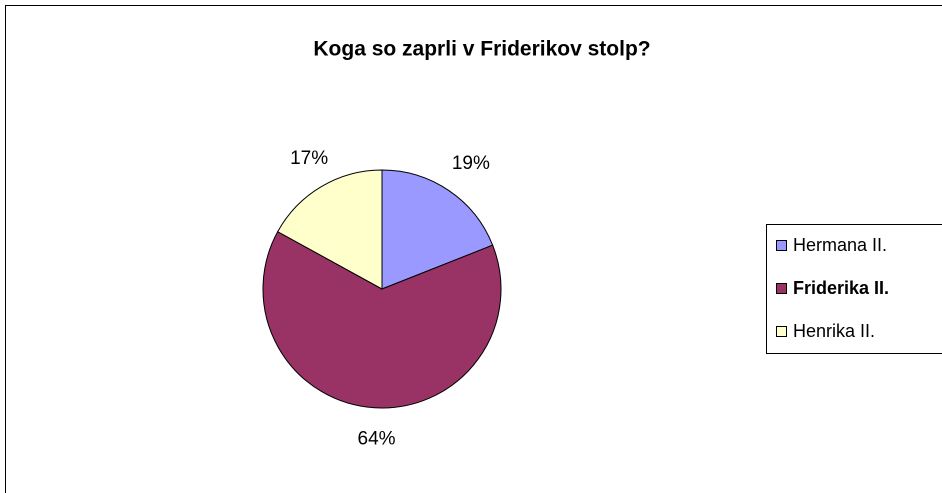  I want to click on chart-title: Koga so zaprli v Friderikov stolp?, so click(481, 49).